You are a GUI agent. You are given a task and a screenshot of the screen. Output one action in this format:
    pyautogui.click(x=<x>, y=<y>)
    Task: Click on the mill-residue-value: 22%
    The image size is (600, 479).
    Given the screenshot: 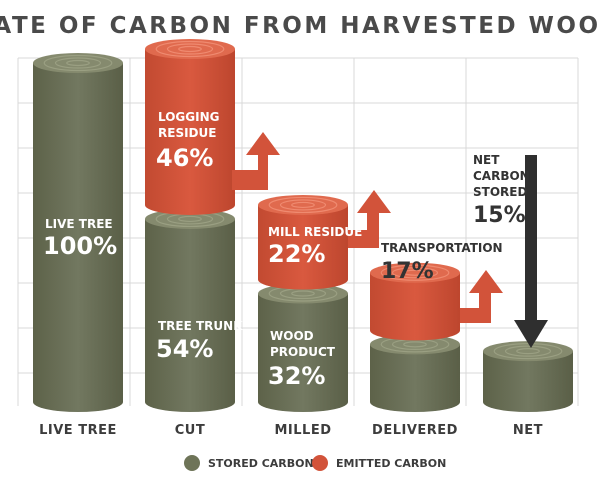 What is the action you would take?
    pyautogui.click(x=296, y=254)
    